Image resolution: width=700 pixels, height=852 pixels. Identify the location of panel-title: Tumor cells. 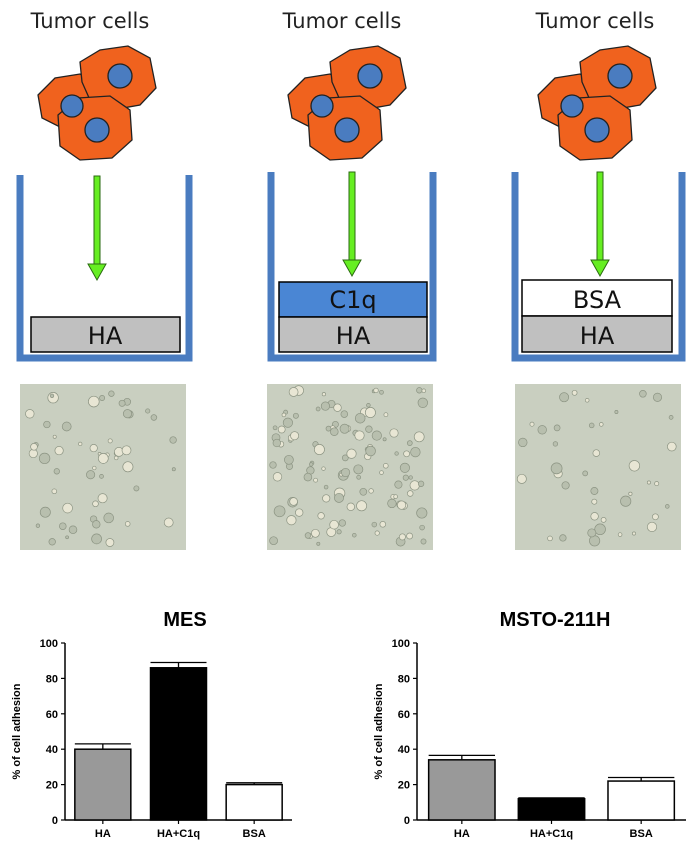
(90, 21).